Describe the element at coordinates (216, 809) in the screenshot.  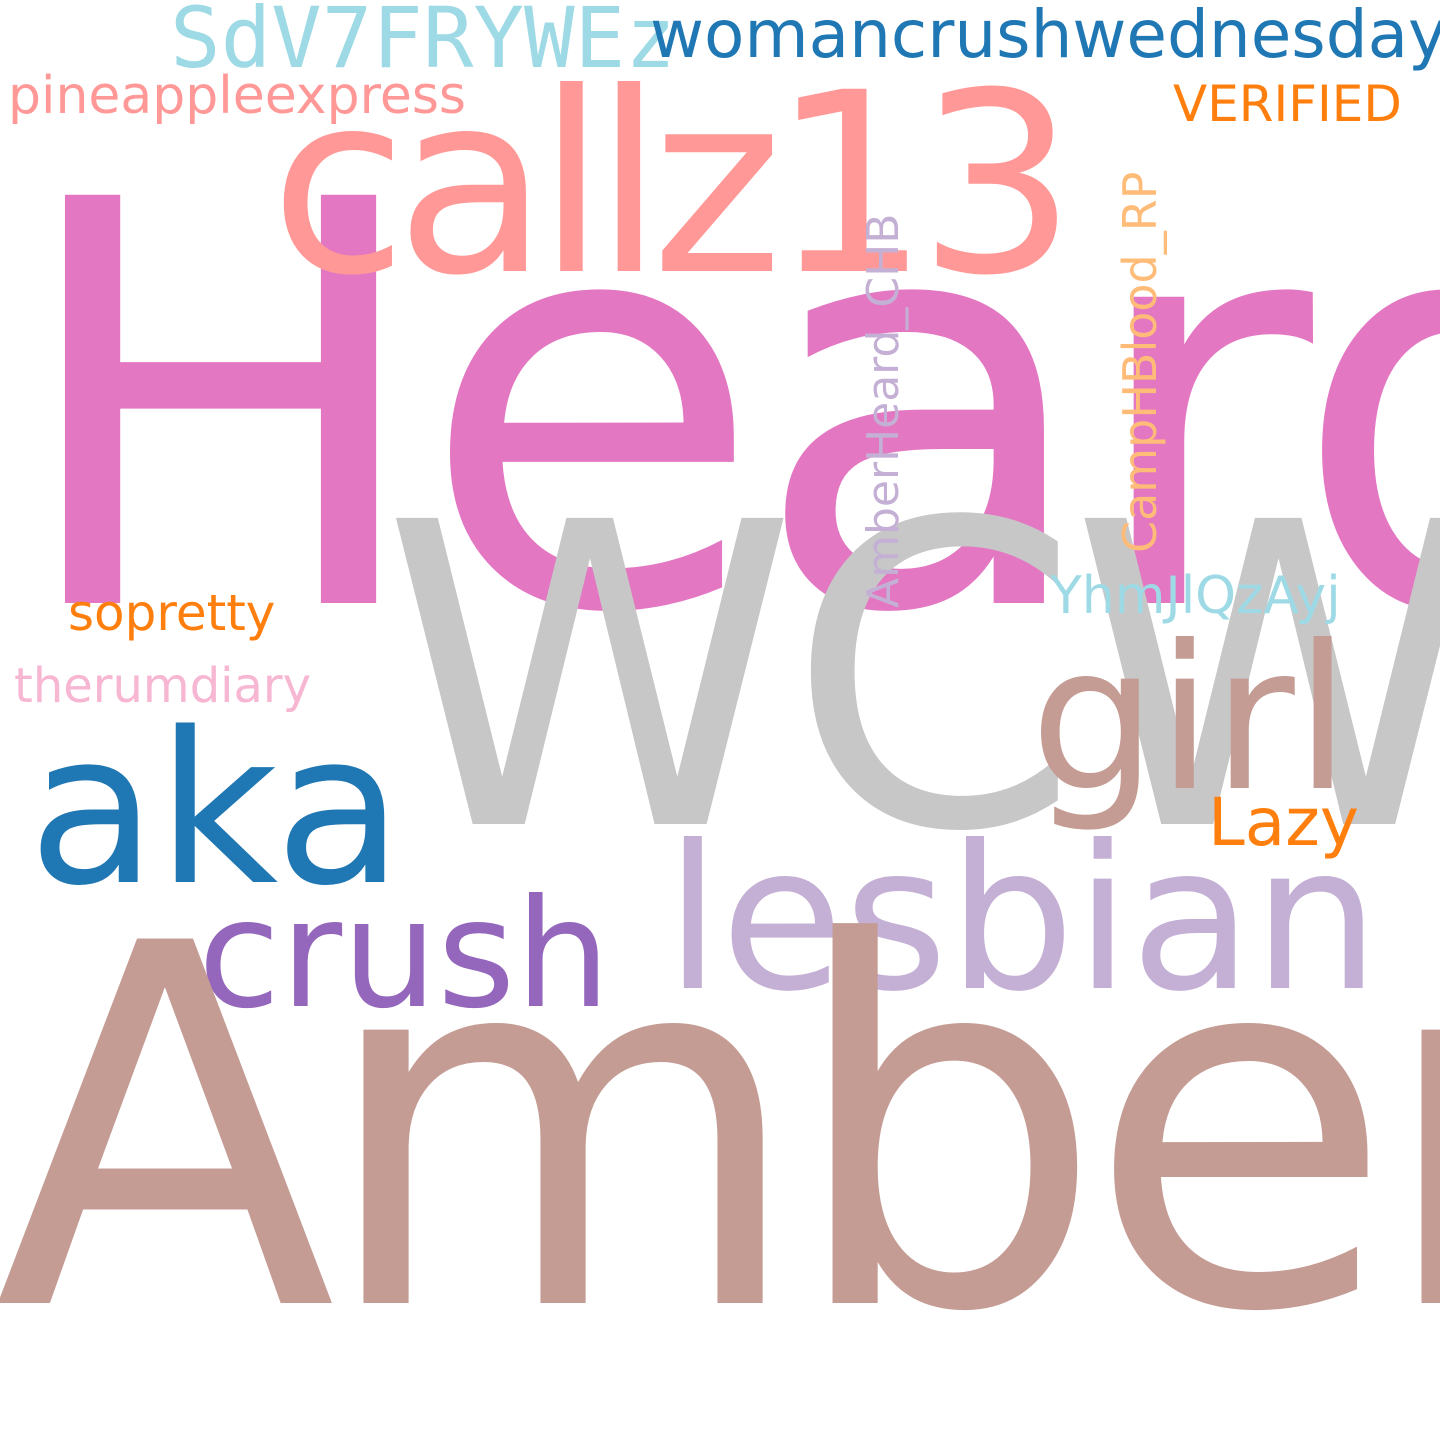
I see `word-aka: aka` at that location.